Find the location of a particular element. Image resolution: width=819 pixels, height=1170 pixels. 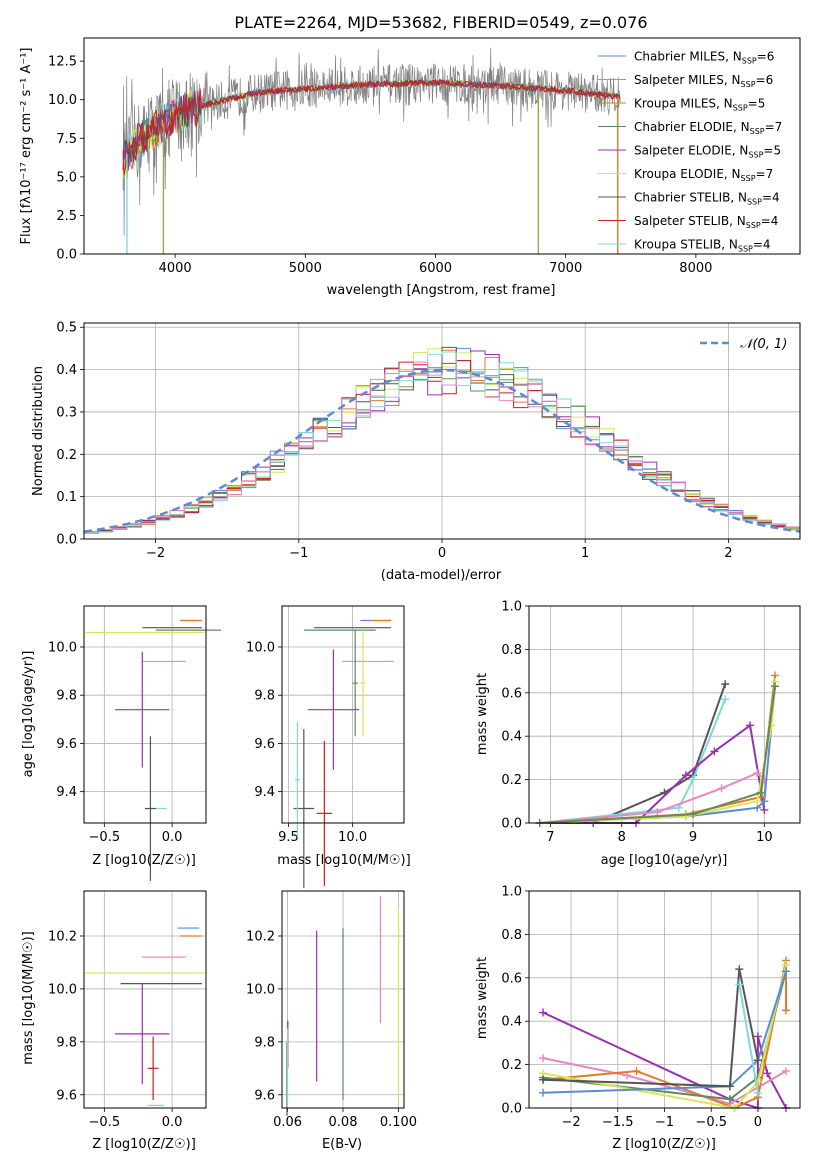

model-spectrum-line is located at coordinates (371, 127).